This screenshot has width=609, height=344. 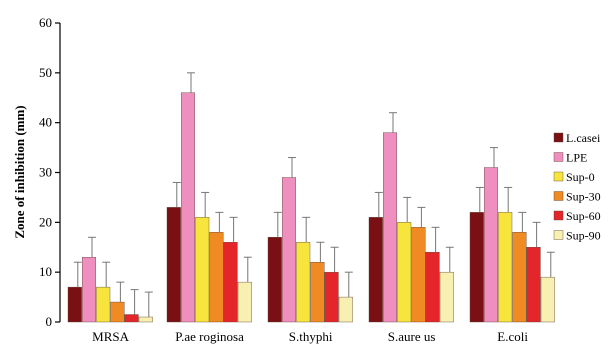 I want to click on y-tick-label: 40, so click(x=45, y=122).